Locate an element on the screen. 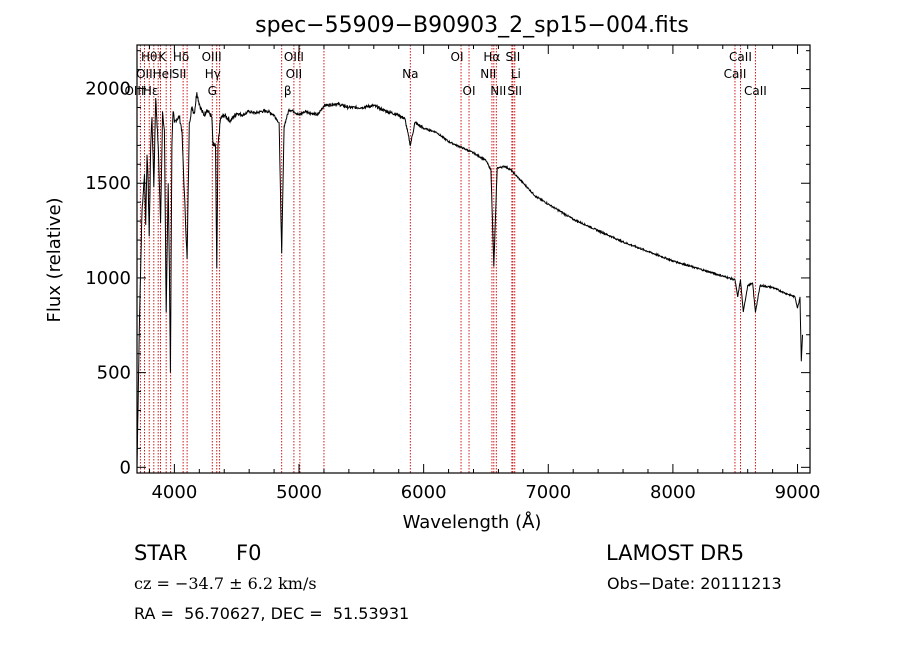 Image resolution: width=900 pixels, height=649 pixels. spectral-line-label: HeI is located at coordinates (163, 74).